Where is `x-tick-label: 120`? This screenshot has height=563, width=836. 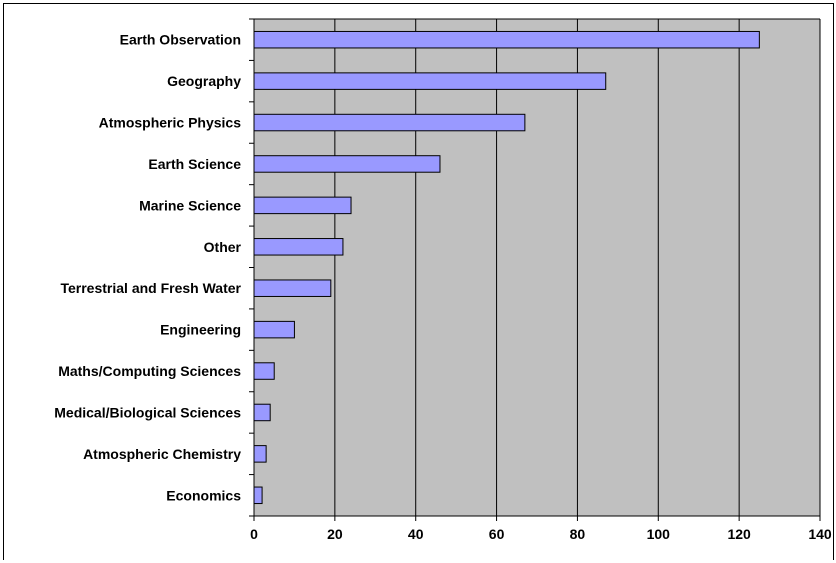 x-tick-label: 120 is located at coordinates (739, 534).